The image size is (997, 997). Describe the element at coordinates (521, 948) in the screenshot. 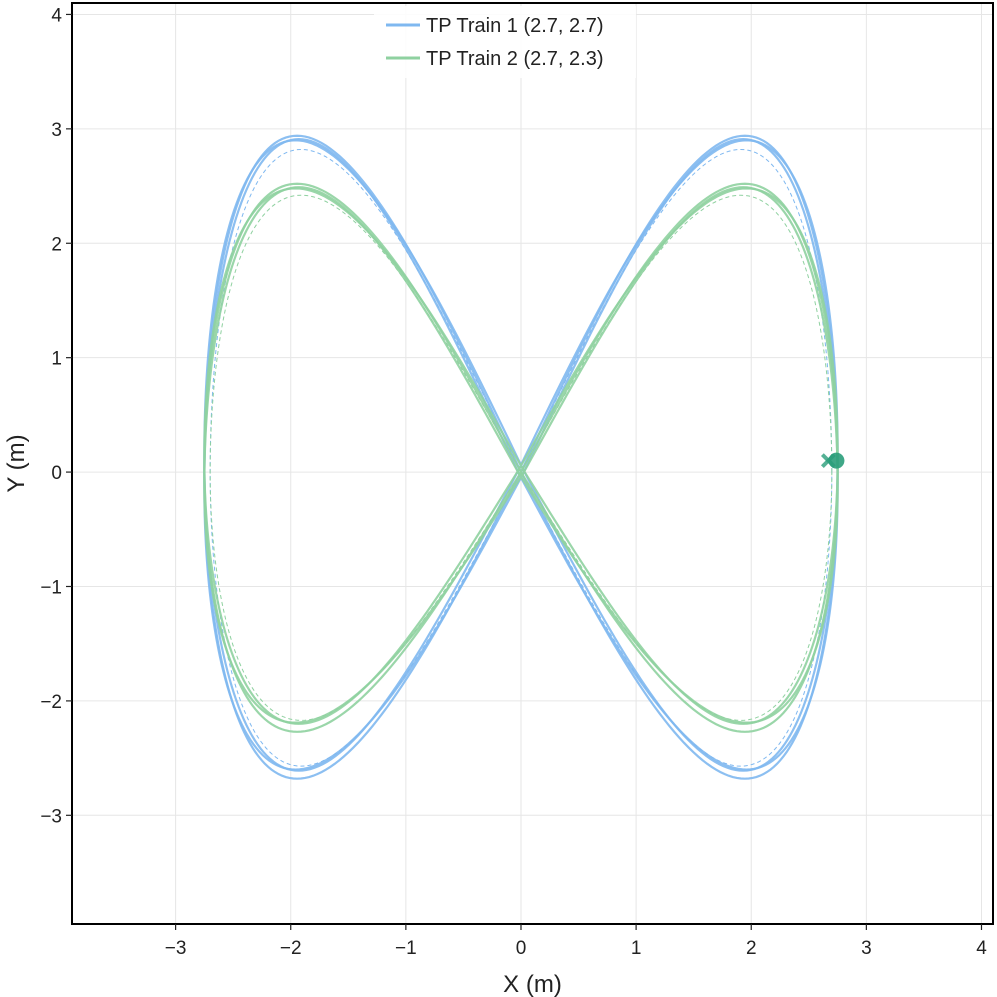

I see `x-tick-label: 0` at that location.